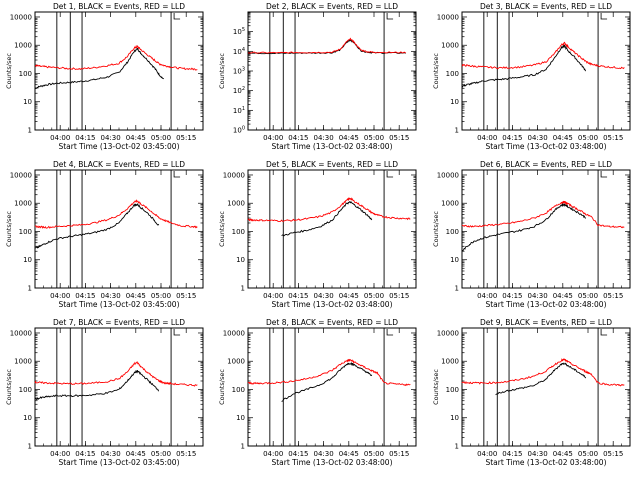 The image size is (640, 480). What do you see at coordinates (21, 175) in the screenshot?
I see `y-tick-label: 10000` at bounding box center [21, 175].